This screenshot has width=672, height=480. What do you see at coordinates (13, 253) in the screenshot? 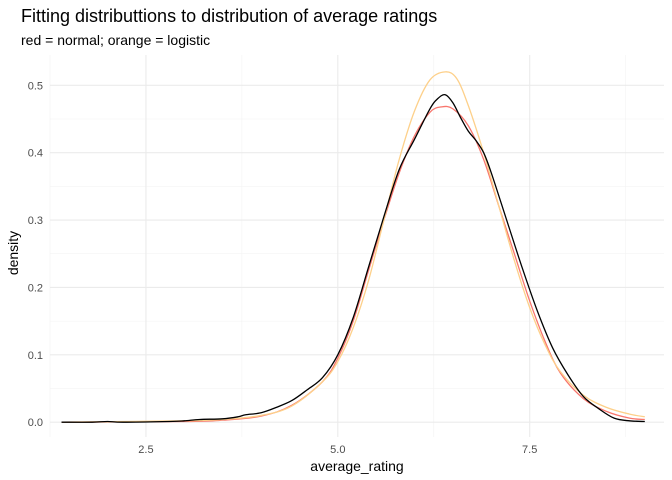
I see `y-axis-title: density` at bounding box center [13, 253].